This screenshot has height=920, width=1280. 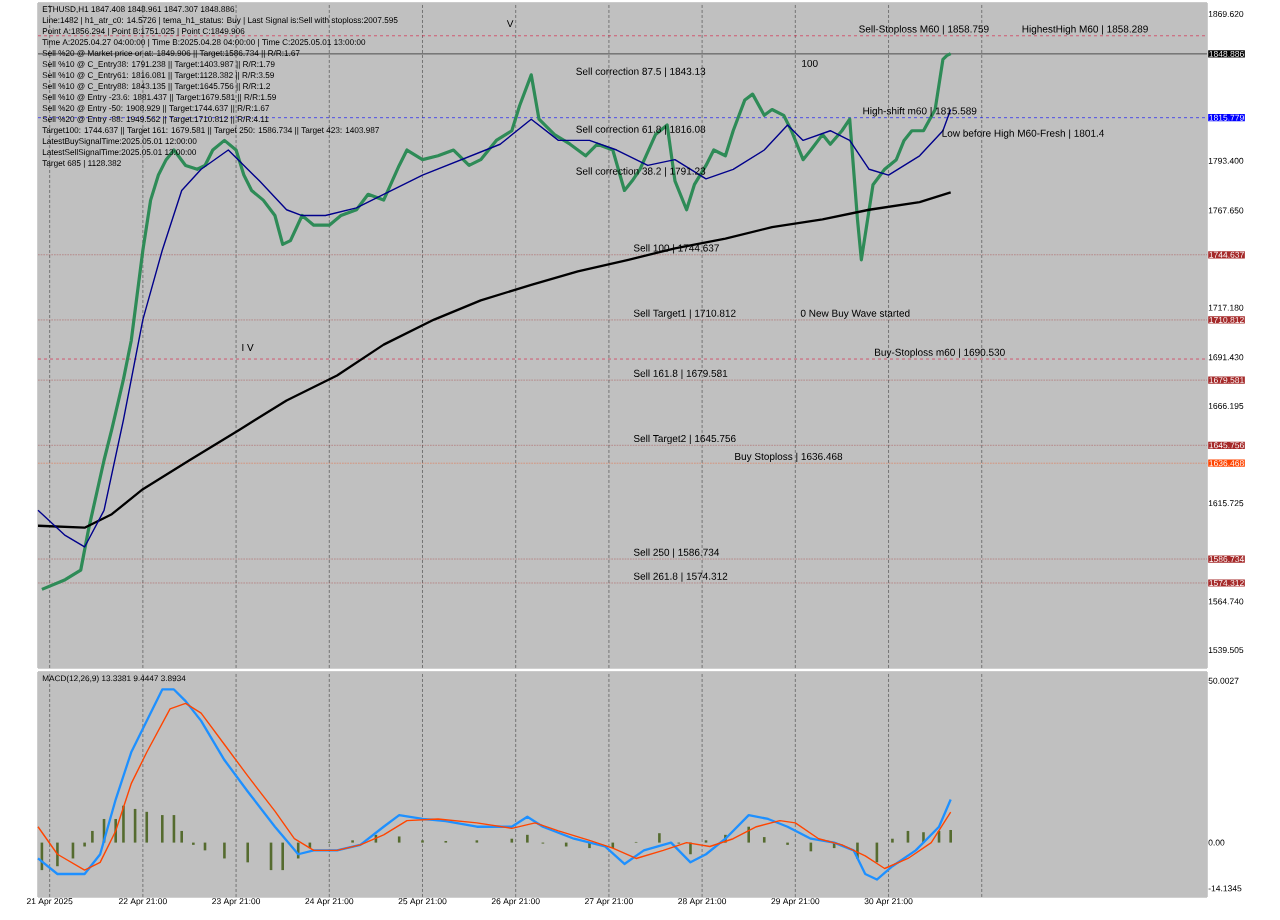 What do you see at coordinates (1226, 503) in the screenshot?
I see `y-tick-label: 1615.725` at bounding box center [1226, 503].